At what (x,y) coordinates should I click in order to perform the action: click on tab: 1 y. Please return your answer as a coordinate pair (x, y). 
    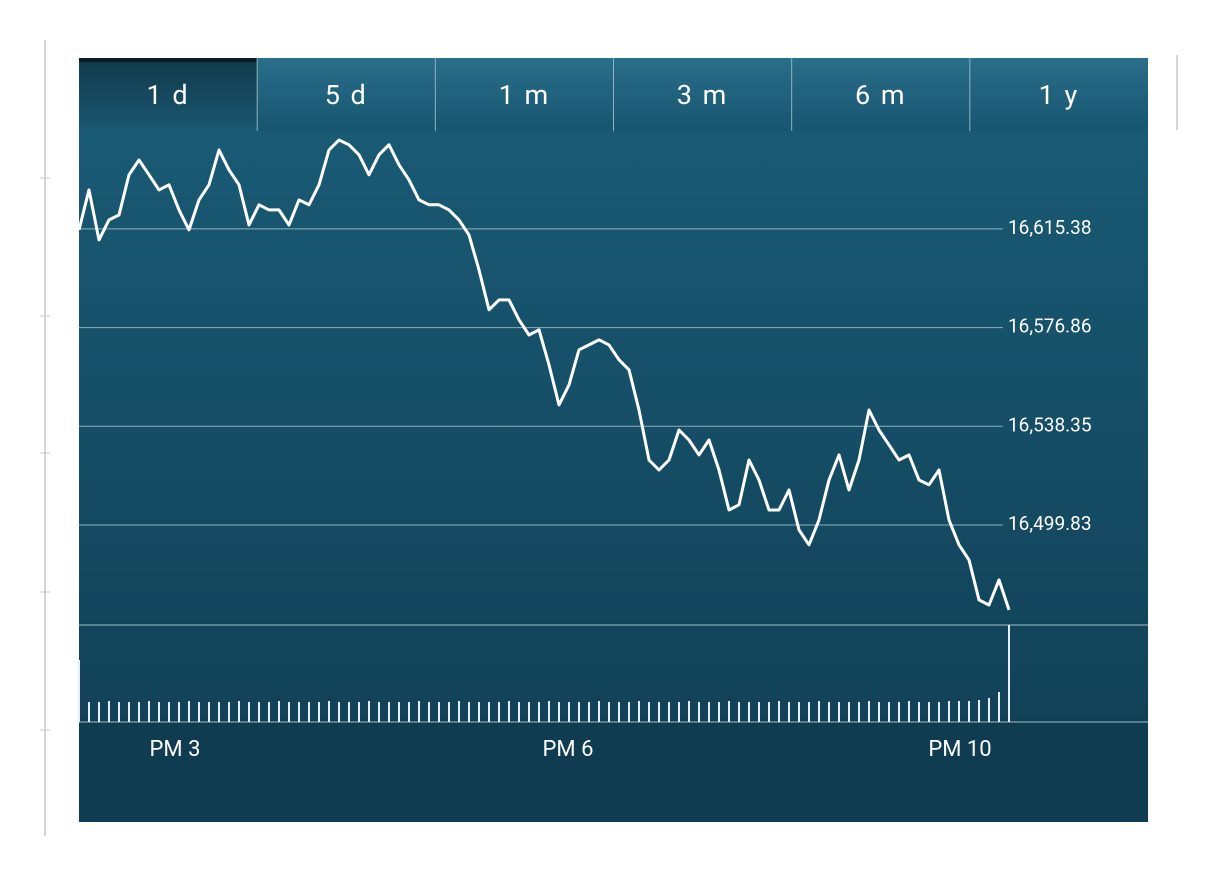
    Looking at the image, I should click on (1058, 94).